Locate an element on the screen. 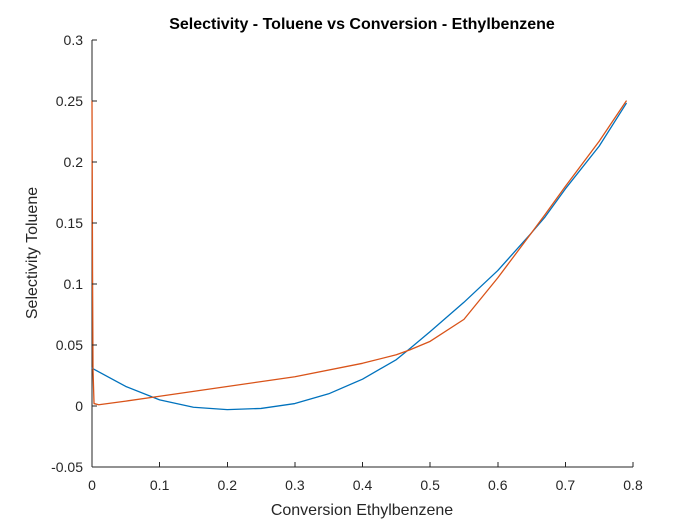  y-tick-label: 0 is located at coordinates (79, 406).